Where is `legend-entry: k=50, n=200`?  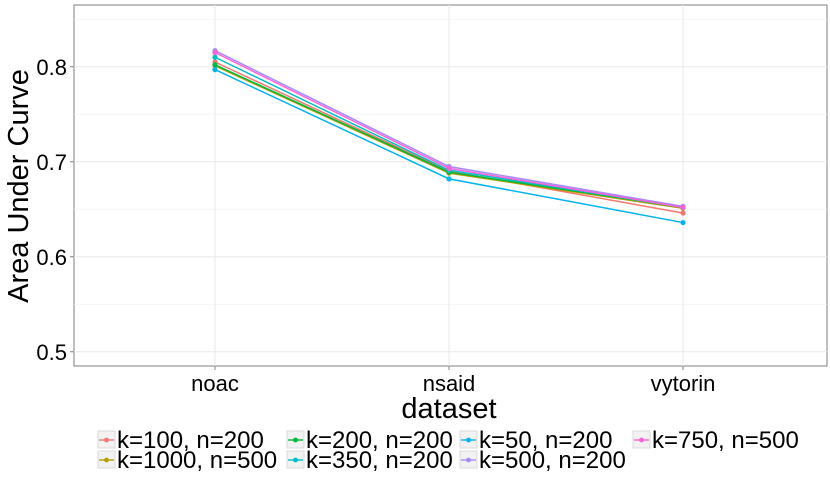
legend-entry: k=50, n=200 is located at coordinates (535, 440).